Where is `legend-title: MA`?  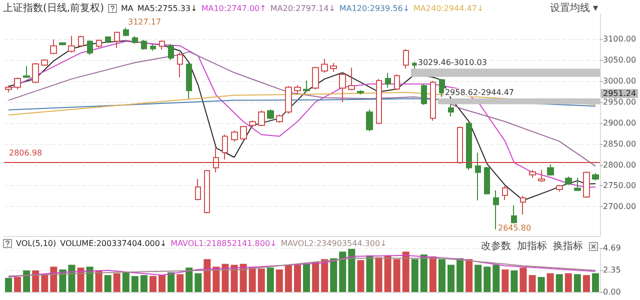 legend-title: MA is located at coordinates (127, 8).